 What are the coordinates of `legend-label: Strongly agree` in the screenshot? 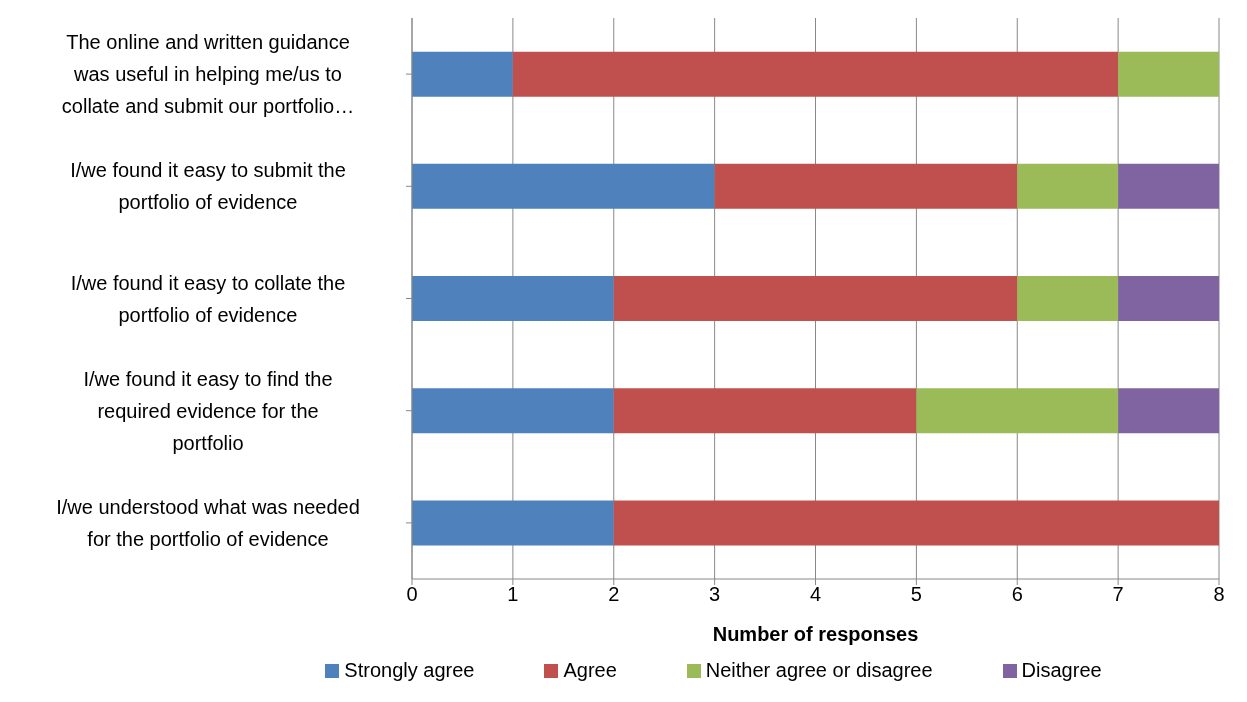 It's located at (409, 670).